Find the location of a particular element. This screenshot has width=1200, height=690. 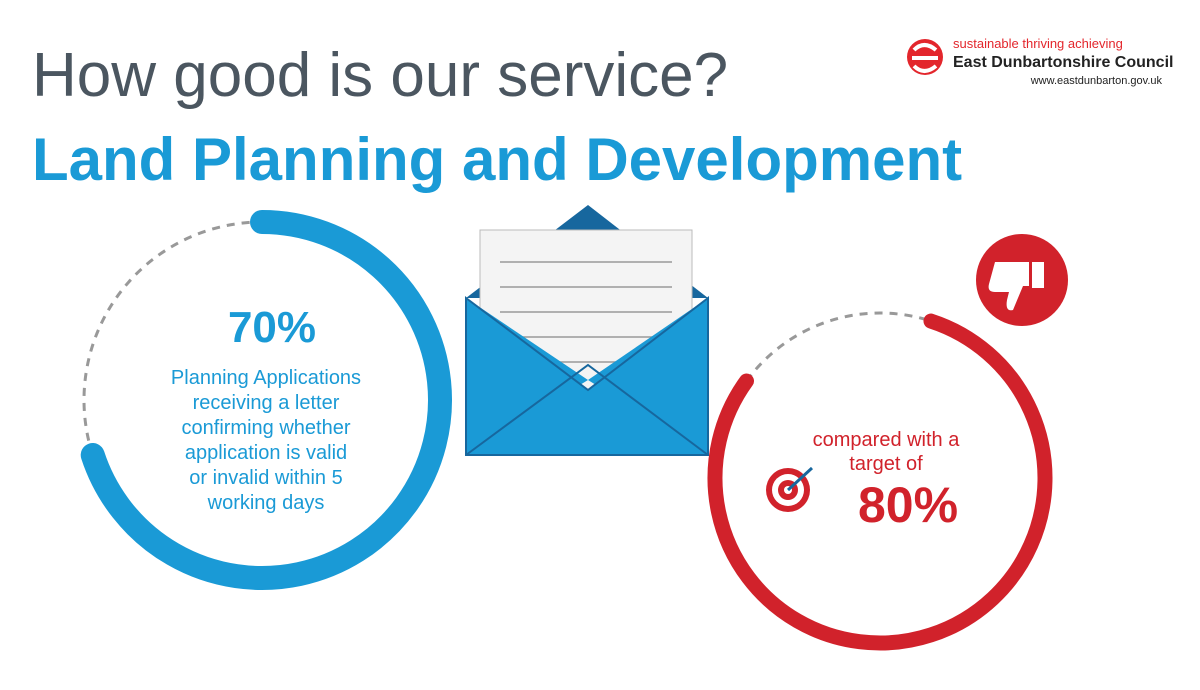

description-line: confirming whether is located at coordinates (266, 428).